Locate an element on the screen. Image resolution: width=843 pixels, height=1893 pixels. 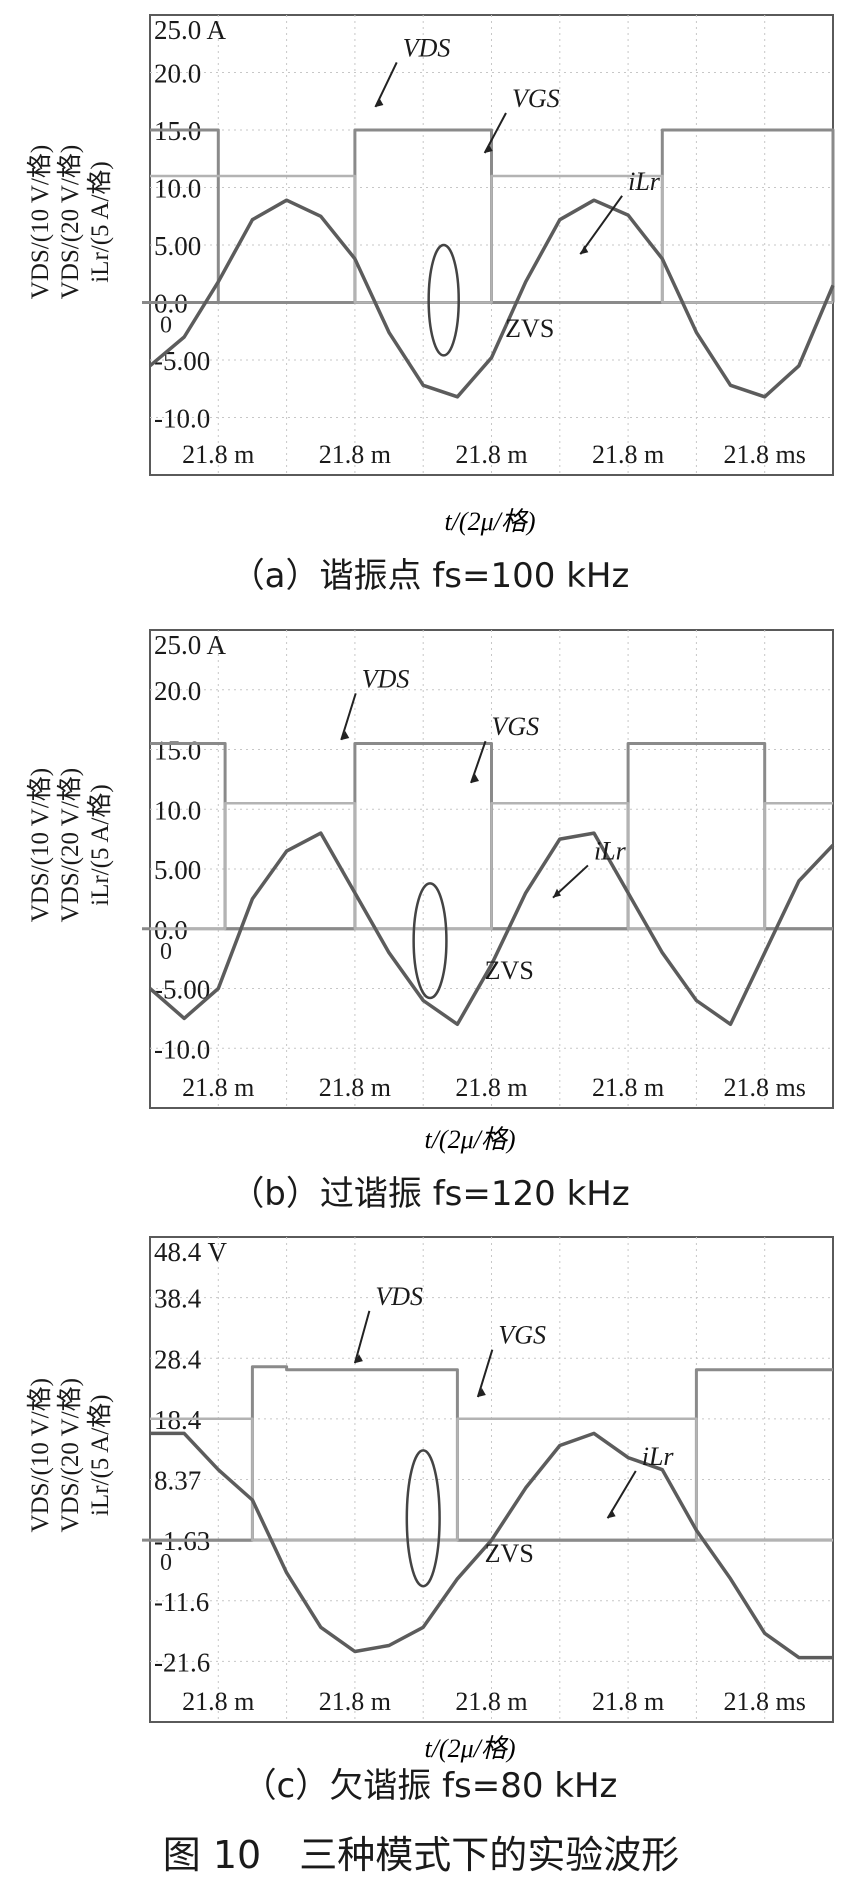
y-axis-label: 0 VDS/(10 V/格) VDS/(20 V/格) iLr/(5 A/格) is located at coordinates (99, 866).